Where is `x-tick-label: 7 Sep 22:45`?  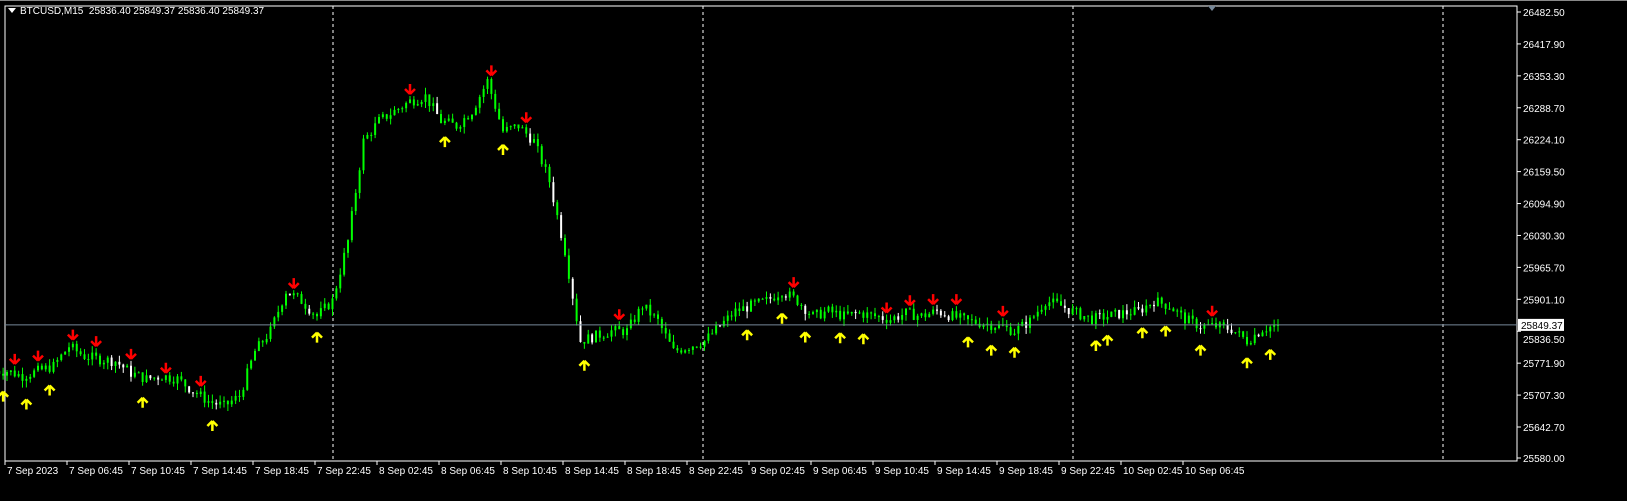
x-tick-label: 7 Sep 22:45 is located at coordinates (344, 471).